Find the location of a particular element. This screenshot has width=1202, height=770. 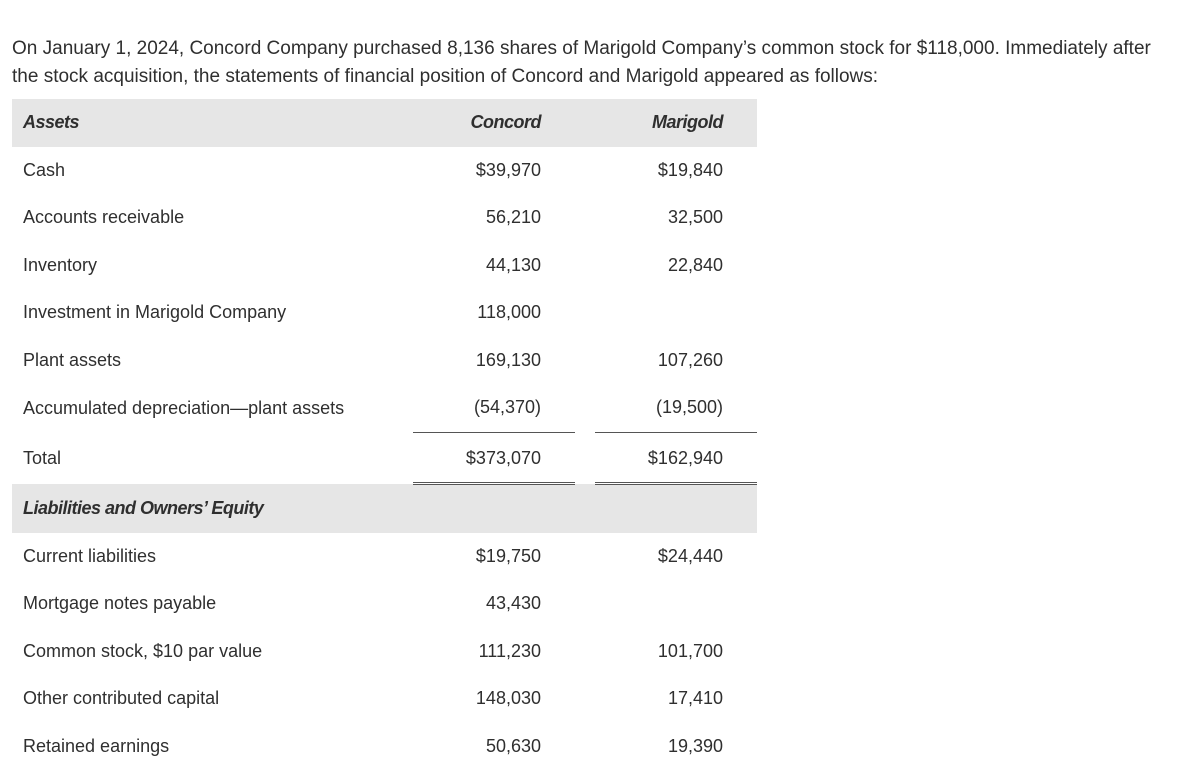

marigold-value: 17,410 is located at coordinates (676, 699).